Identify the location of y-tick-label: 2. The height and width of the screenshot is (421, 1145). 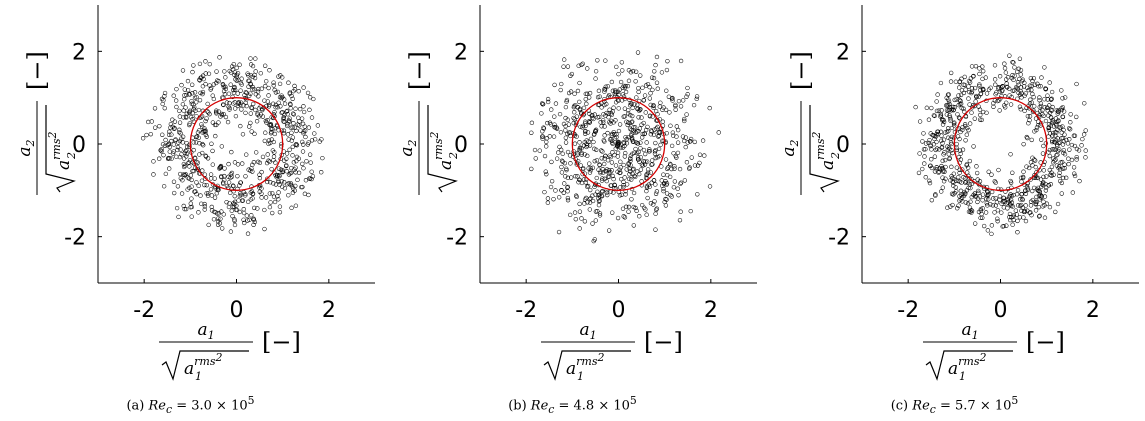
(461, 52).